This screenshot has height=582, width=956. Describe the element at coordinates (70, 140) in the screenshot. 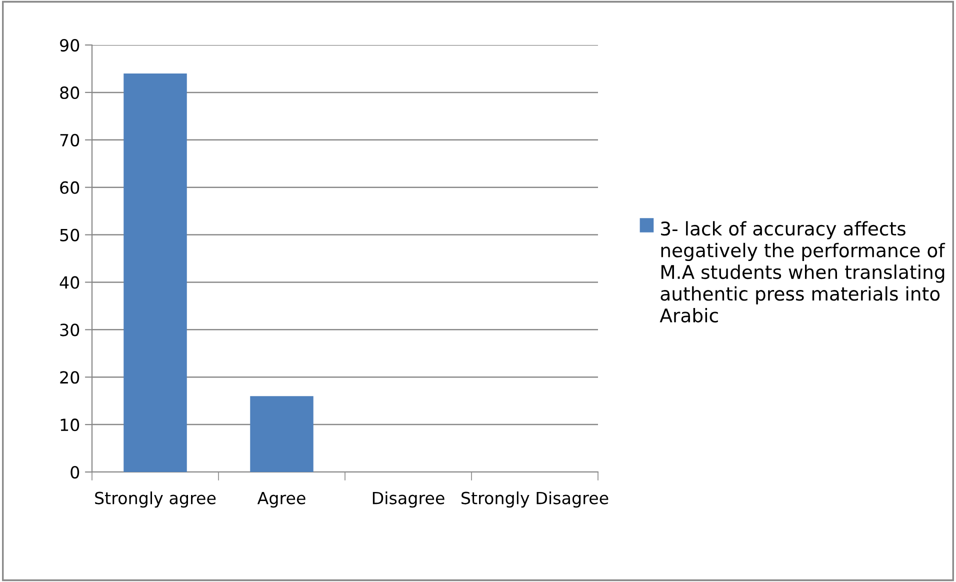

I see `y-tick-label: 70` at that location.